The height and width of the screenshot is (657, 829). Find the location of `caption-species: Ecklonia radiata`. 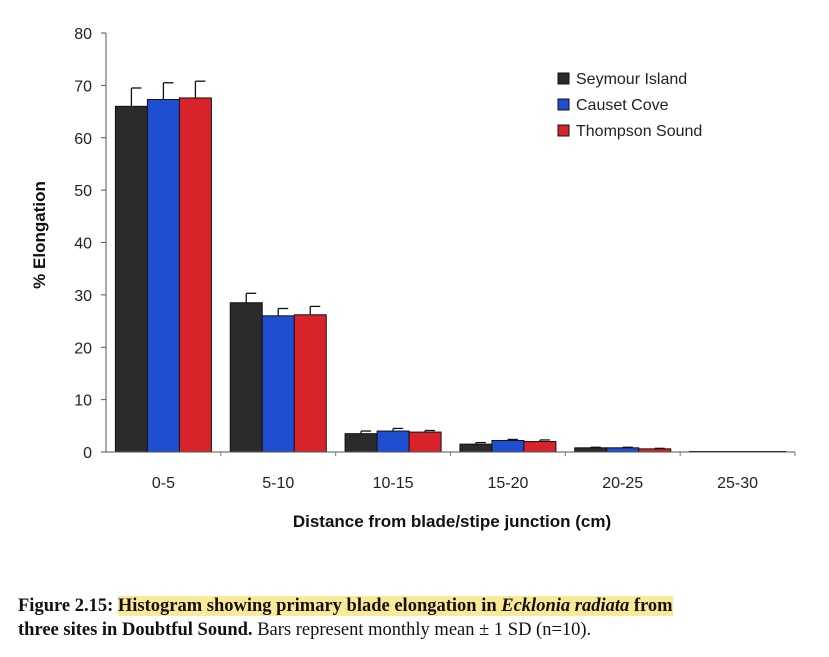

caption-species: Ecklonia radiata is located at coordinates (565, 606).